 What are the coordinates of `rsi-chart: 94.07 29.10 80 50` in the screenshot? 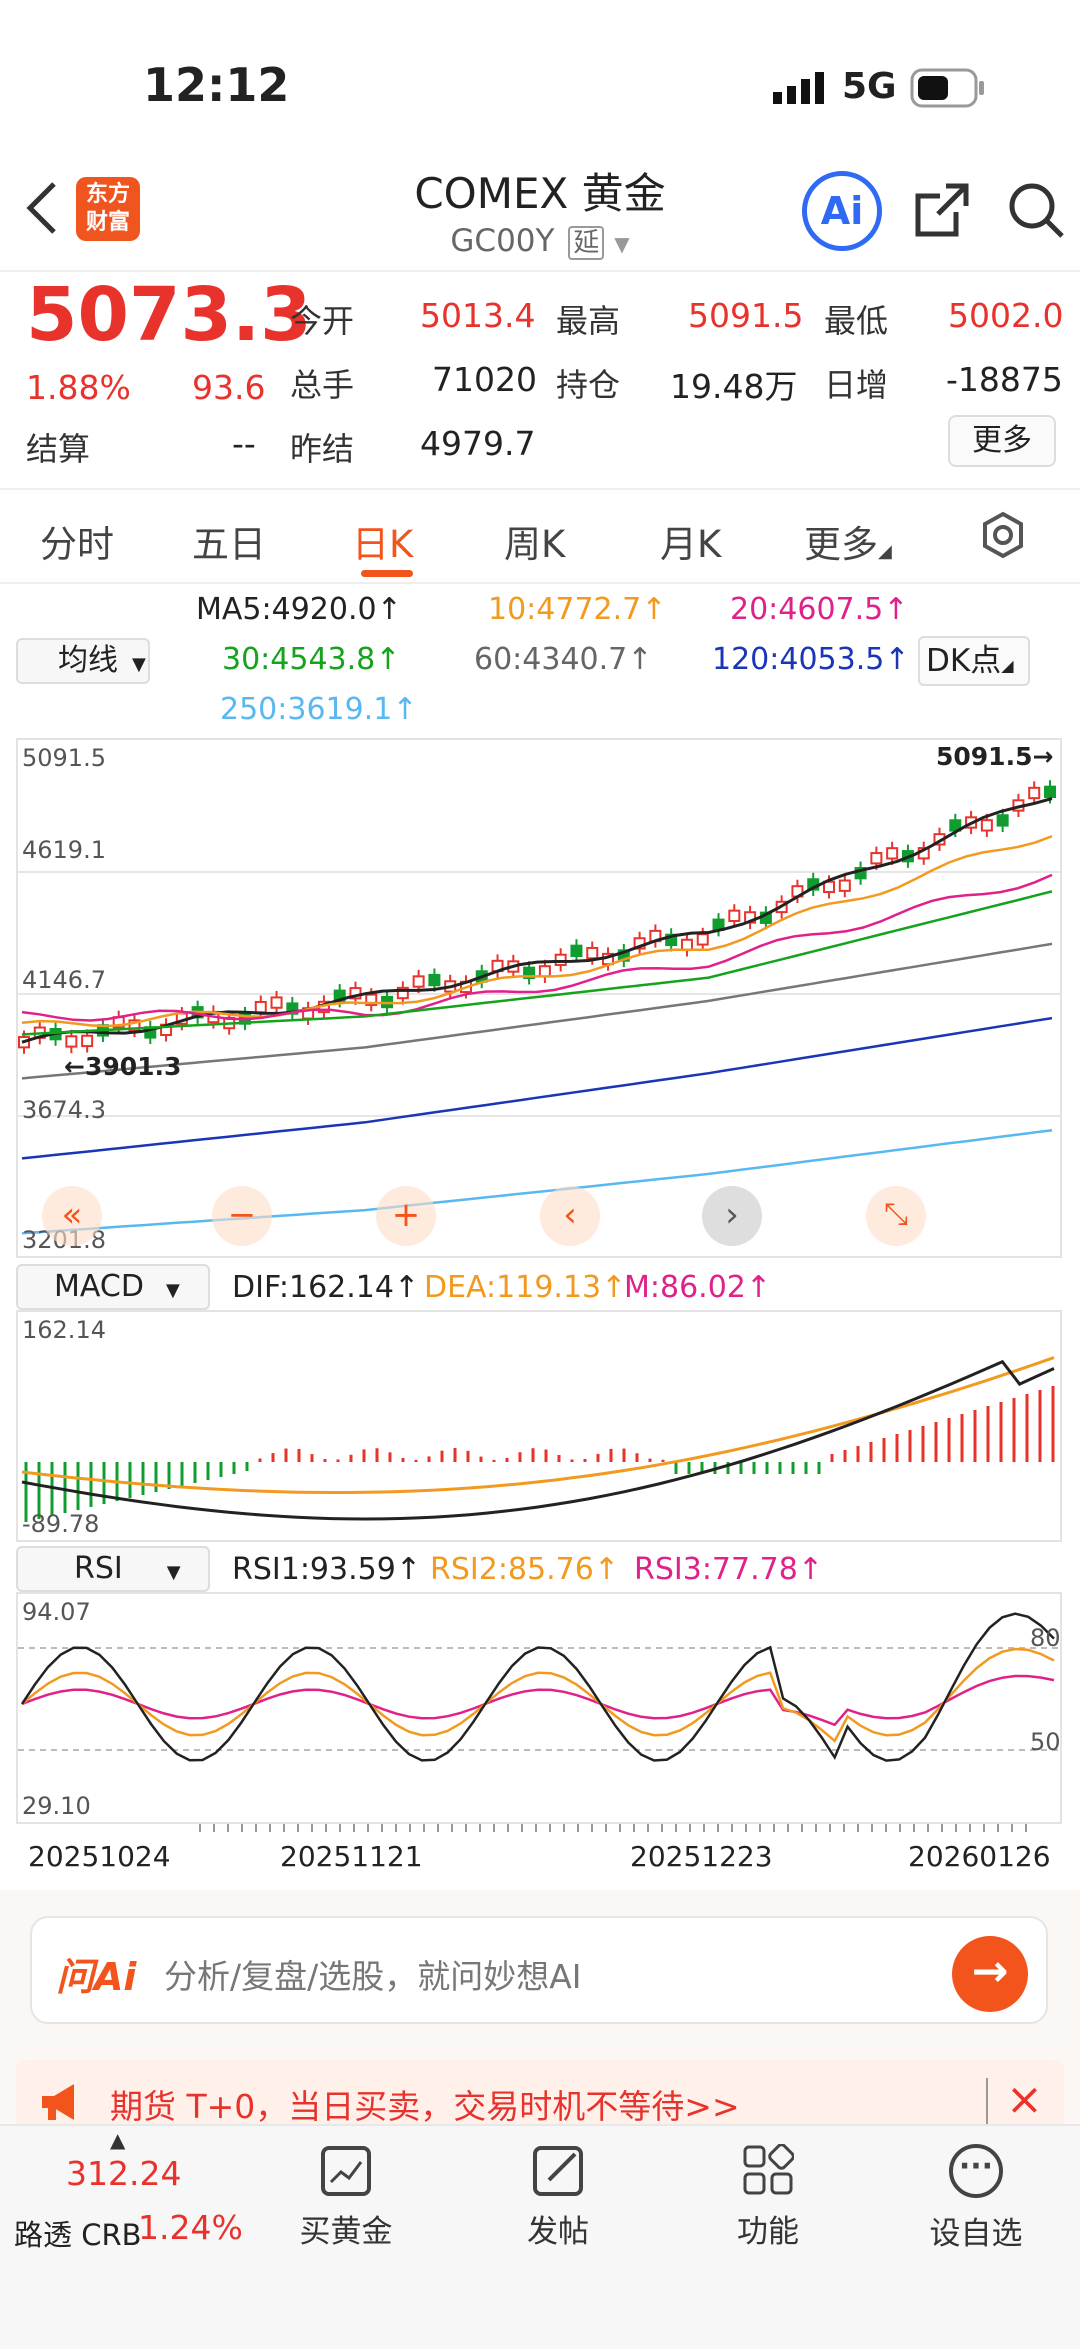 It's located at (539, 1708).